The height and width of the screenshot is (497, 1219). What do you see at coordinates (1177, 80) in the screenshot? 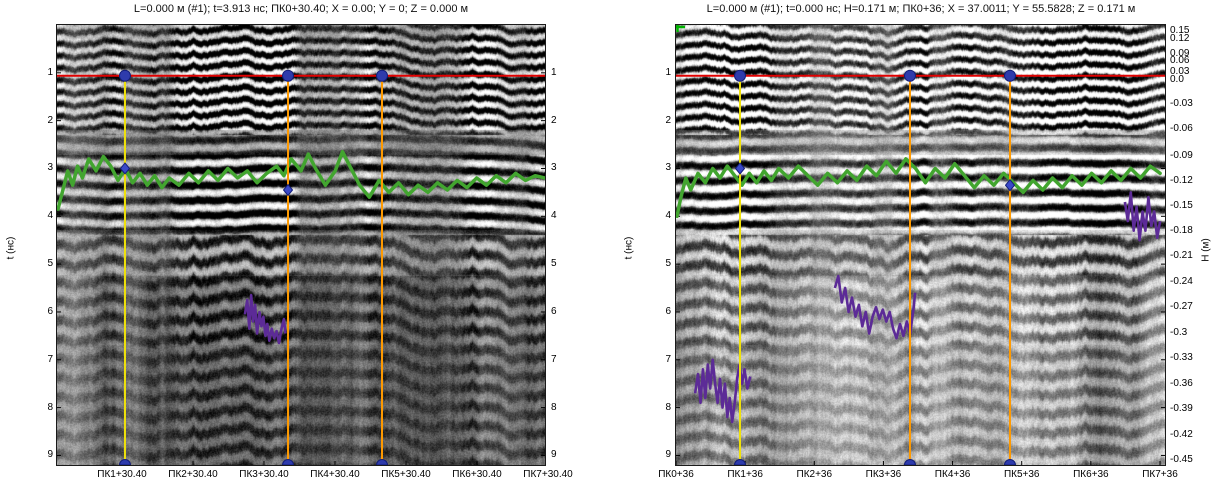
I see `h-tick-label: 0.0` at bounding box center [1177, 80].